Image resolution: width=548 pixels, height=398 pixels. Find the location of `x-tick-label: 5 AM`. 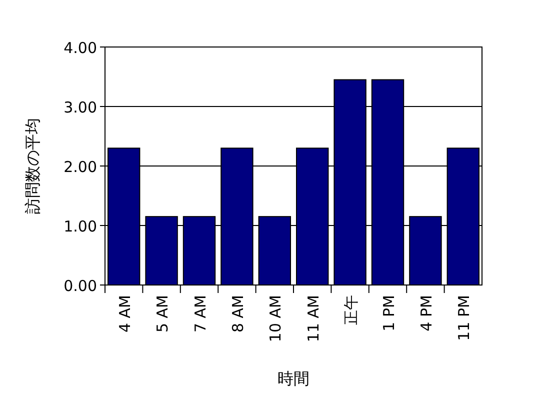

x-tick-label: 5 AM is located at coordinates (163, 314).